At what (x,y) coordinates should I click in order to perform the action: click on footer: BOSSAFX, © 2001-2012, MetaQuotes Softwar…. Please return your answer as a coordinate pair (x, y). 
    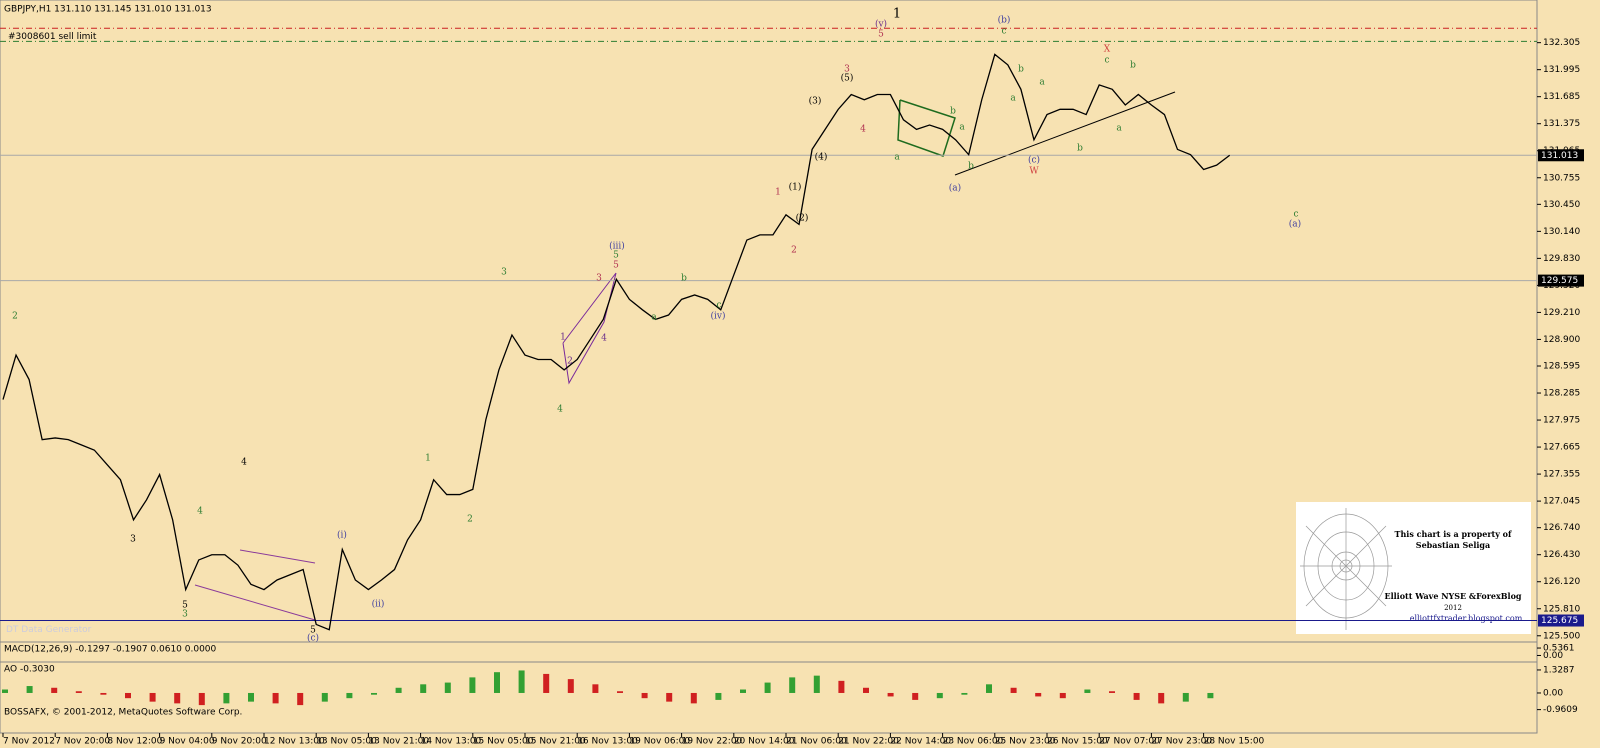
    Looking at the image, I should click on (123, 713).